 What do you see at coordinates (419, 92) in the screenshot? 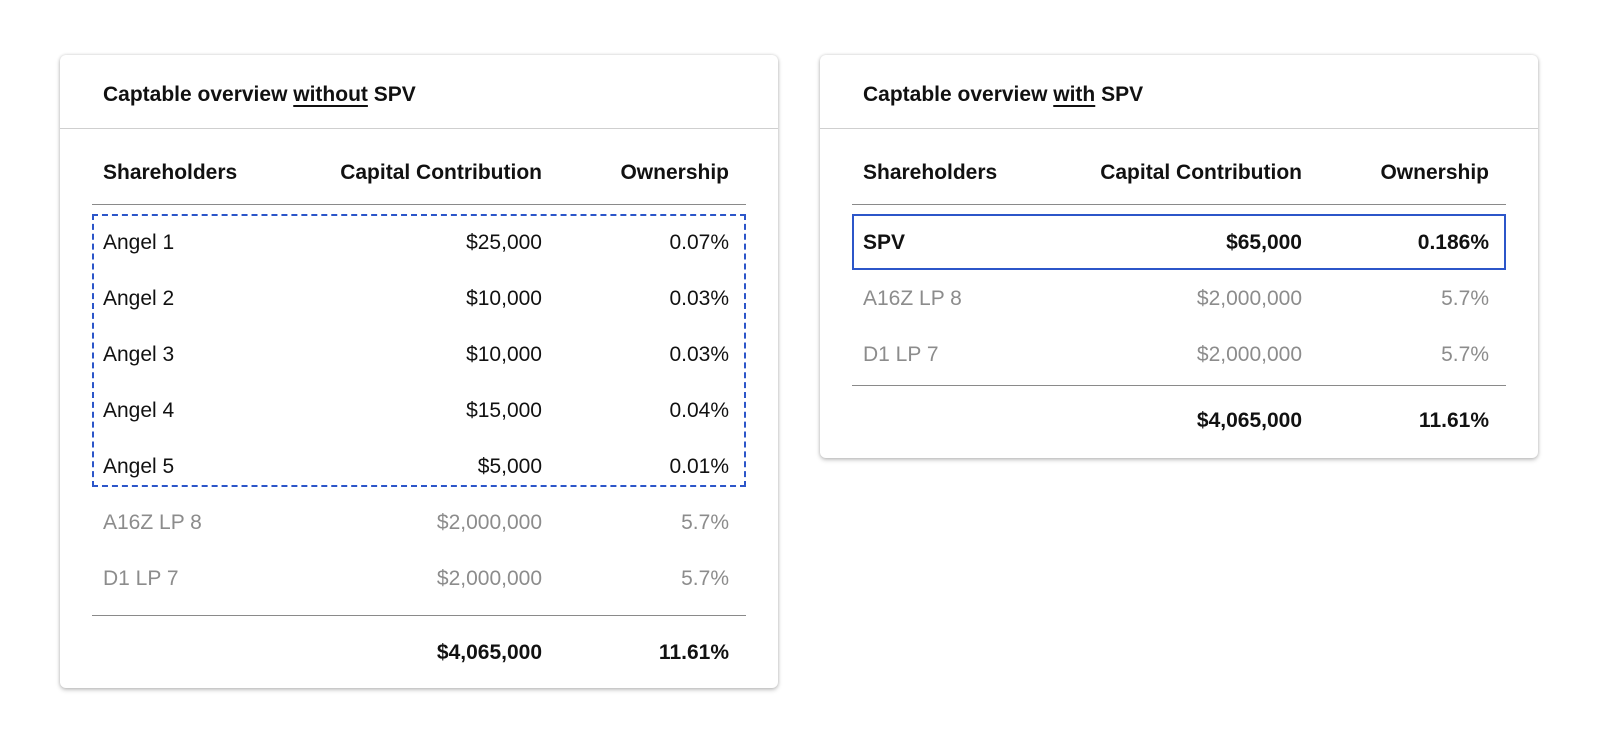
I see `card-title: Captable overview without SPV` at bounding box center [419, 92].